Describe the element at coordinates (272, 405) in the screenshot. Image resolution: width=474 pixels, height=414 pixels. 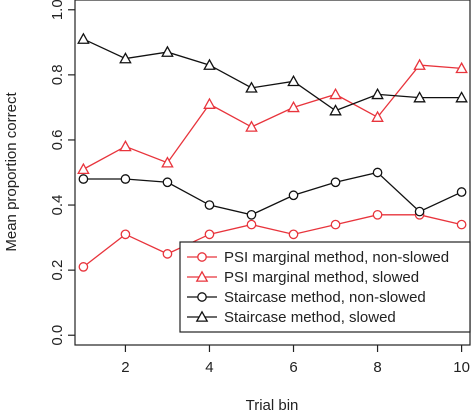
I see `x-axis-label: Trial bin` at that location.